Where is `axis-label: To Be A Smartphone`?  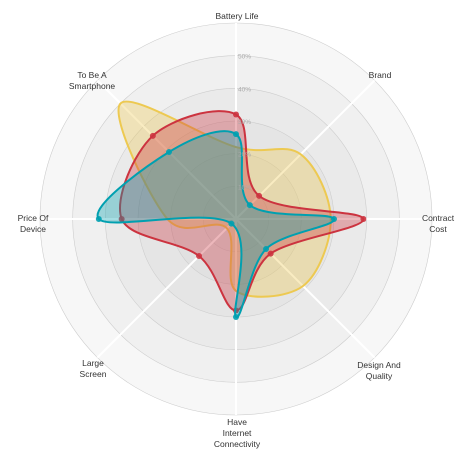 axis-label: To Be A Smartphone is located at coordinates (92, 80).